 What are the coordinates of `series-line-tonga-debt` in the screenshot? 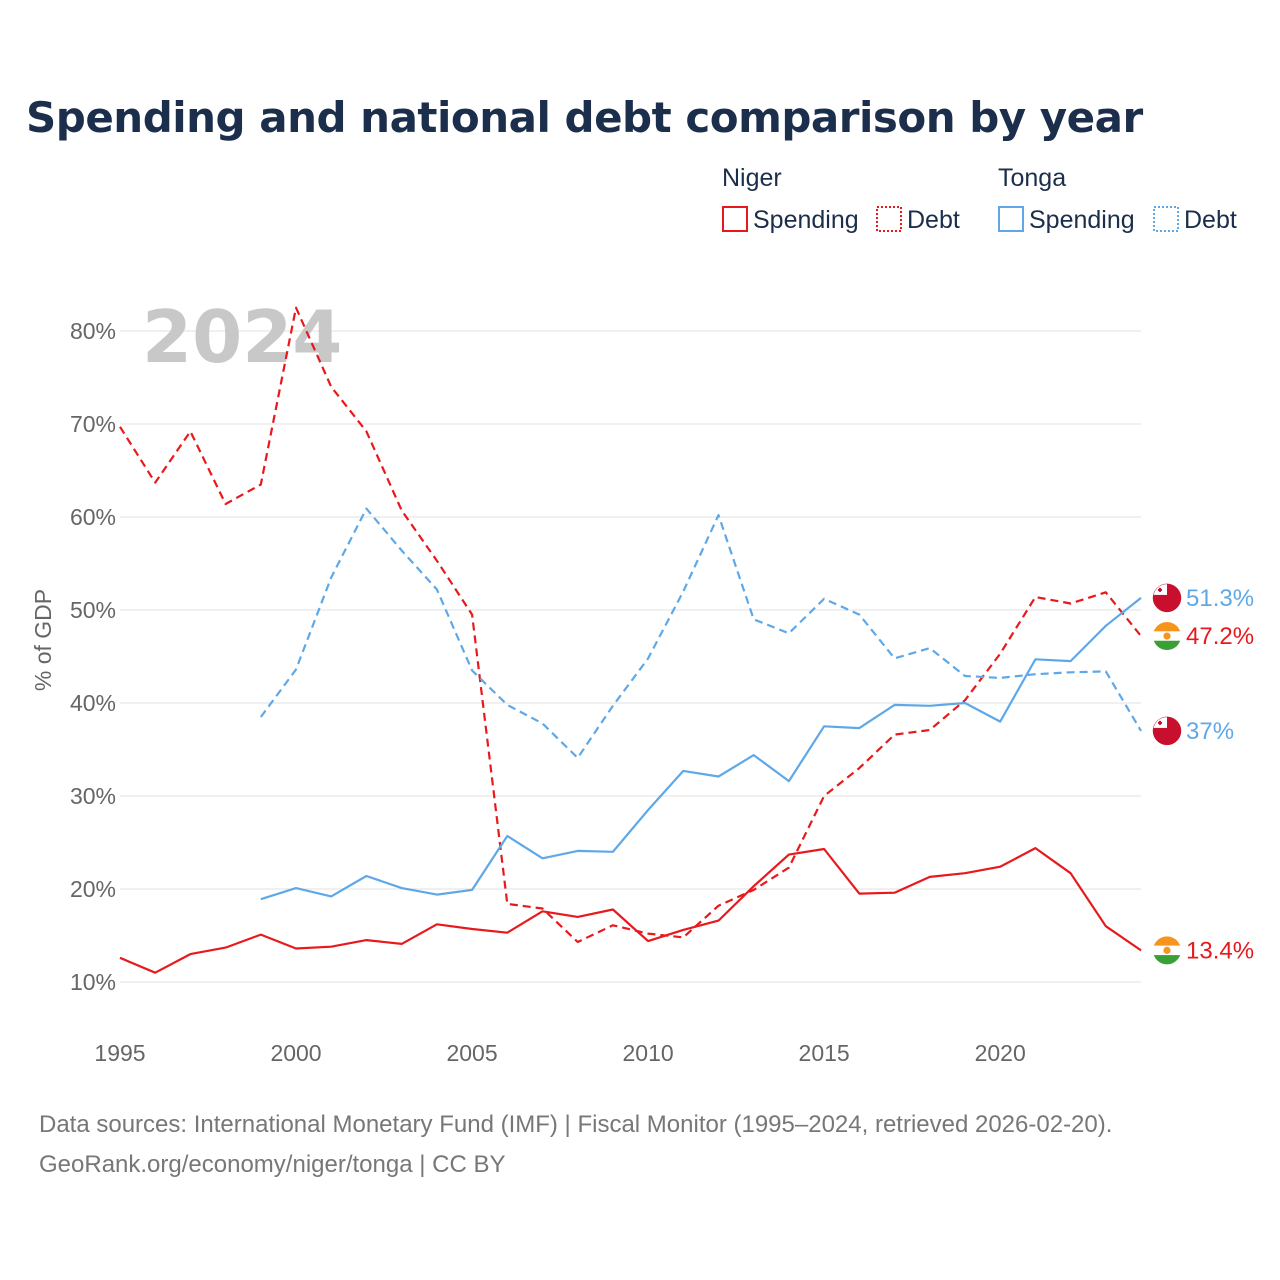 It's located at (700, 633).